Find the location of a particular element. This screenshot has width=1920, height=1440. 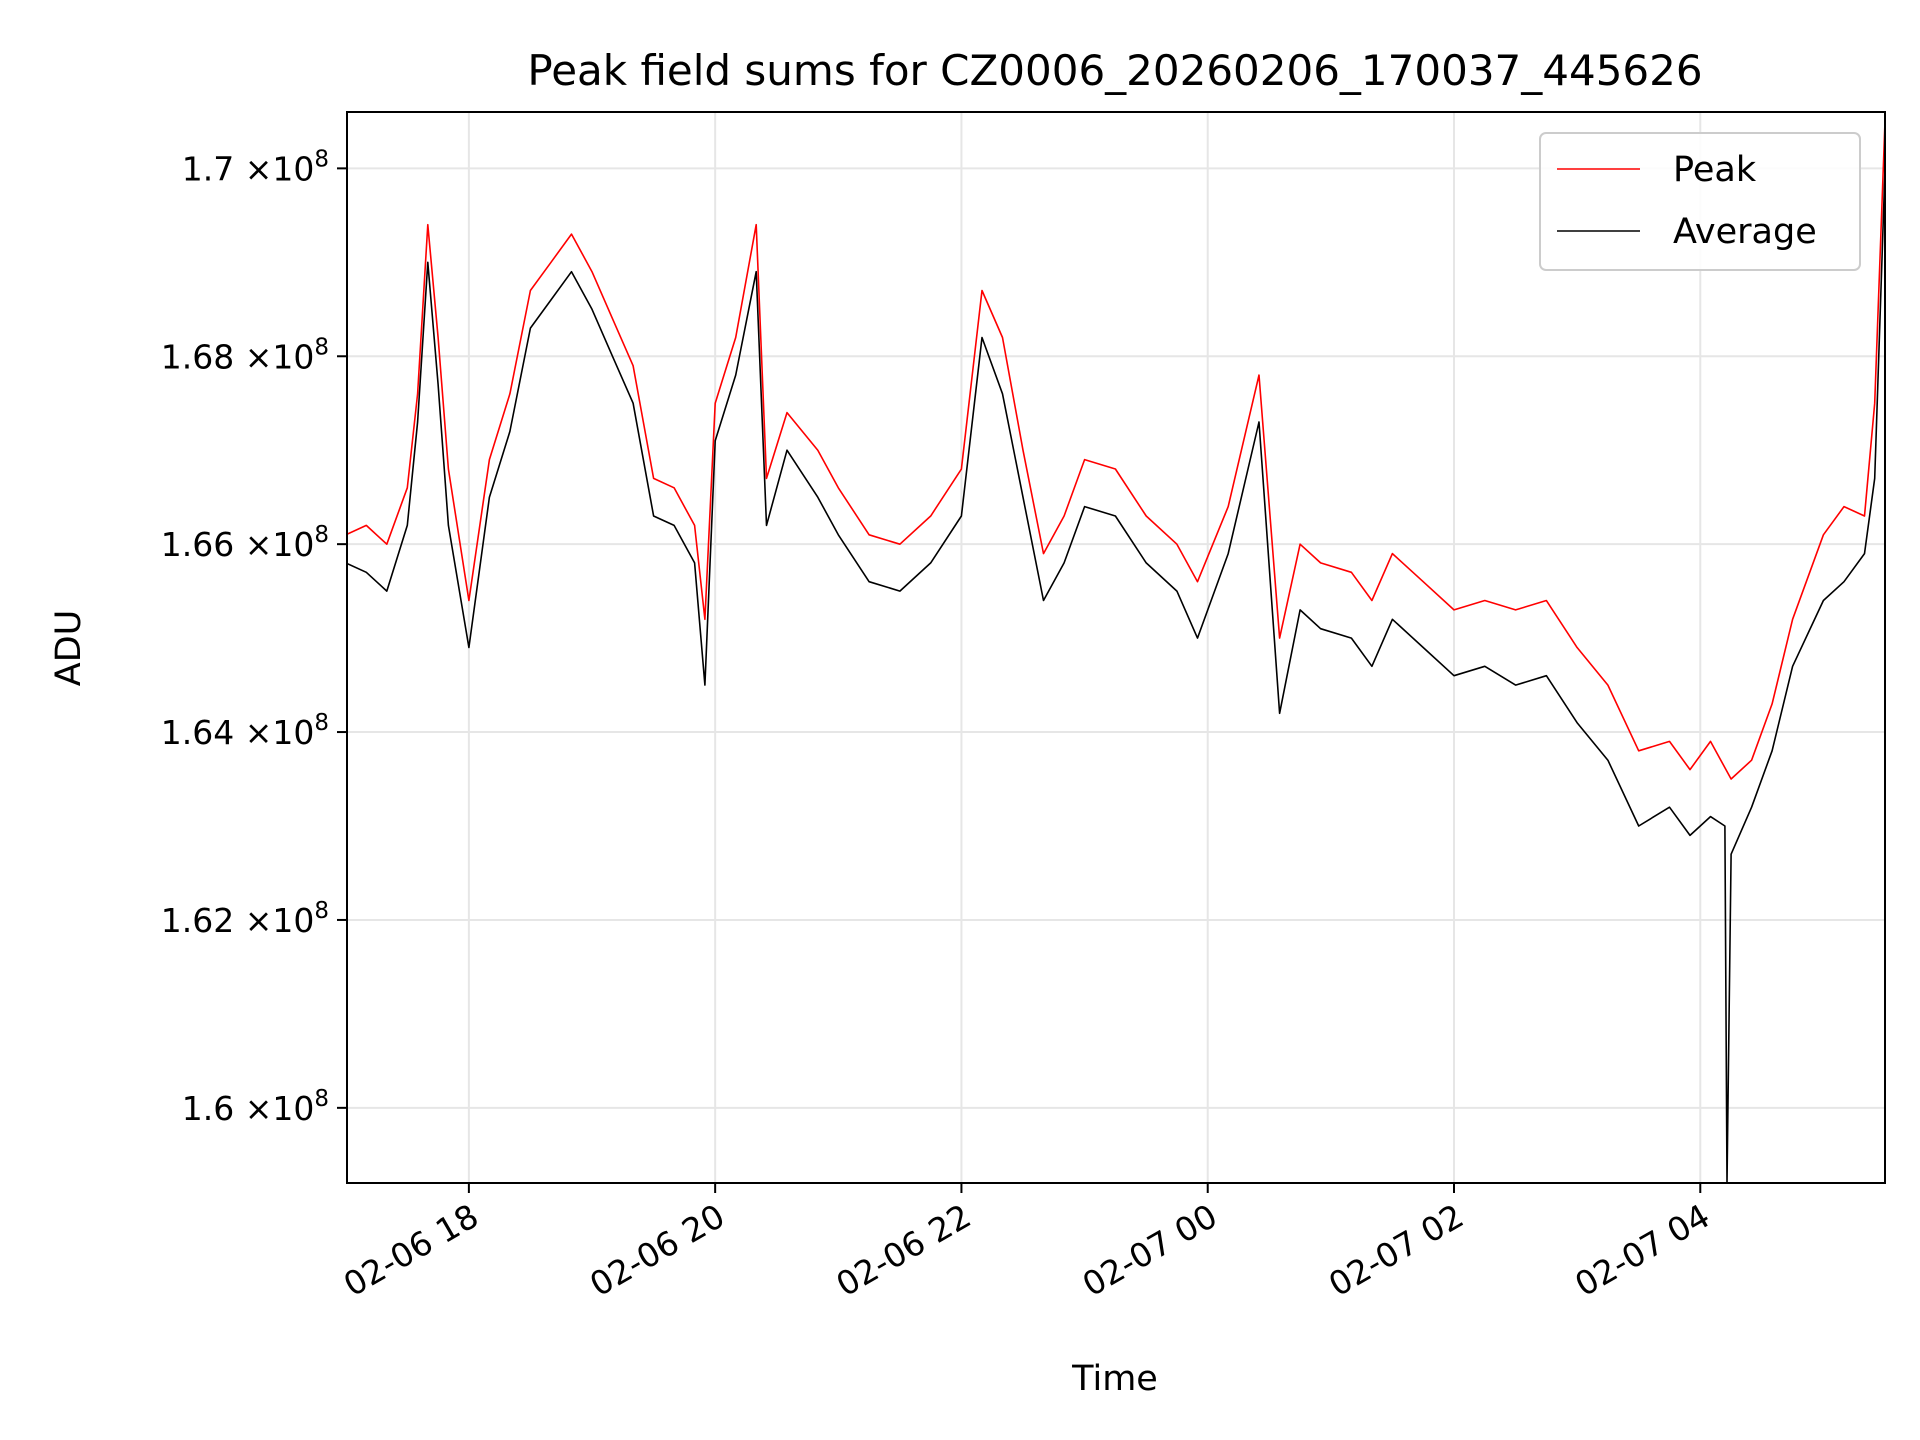

y-tick-label: 1.6 ×108 is located at coordinates (255, 1107).